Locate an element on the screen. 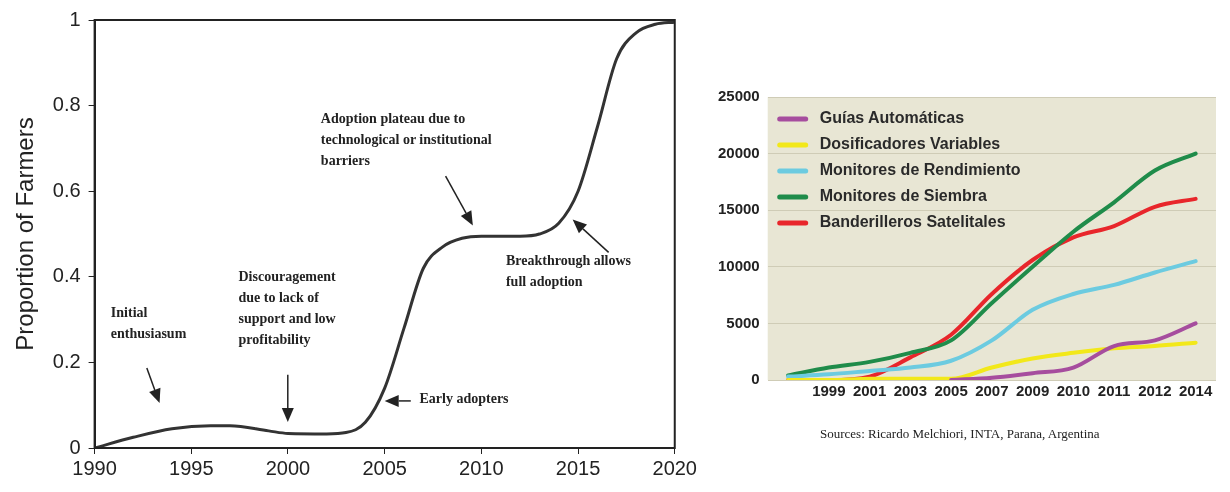 This screenshot has width=1230, height=492. y-tick-label: 1 is located at coordinates (75, 18).